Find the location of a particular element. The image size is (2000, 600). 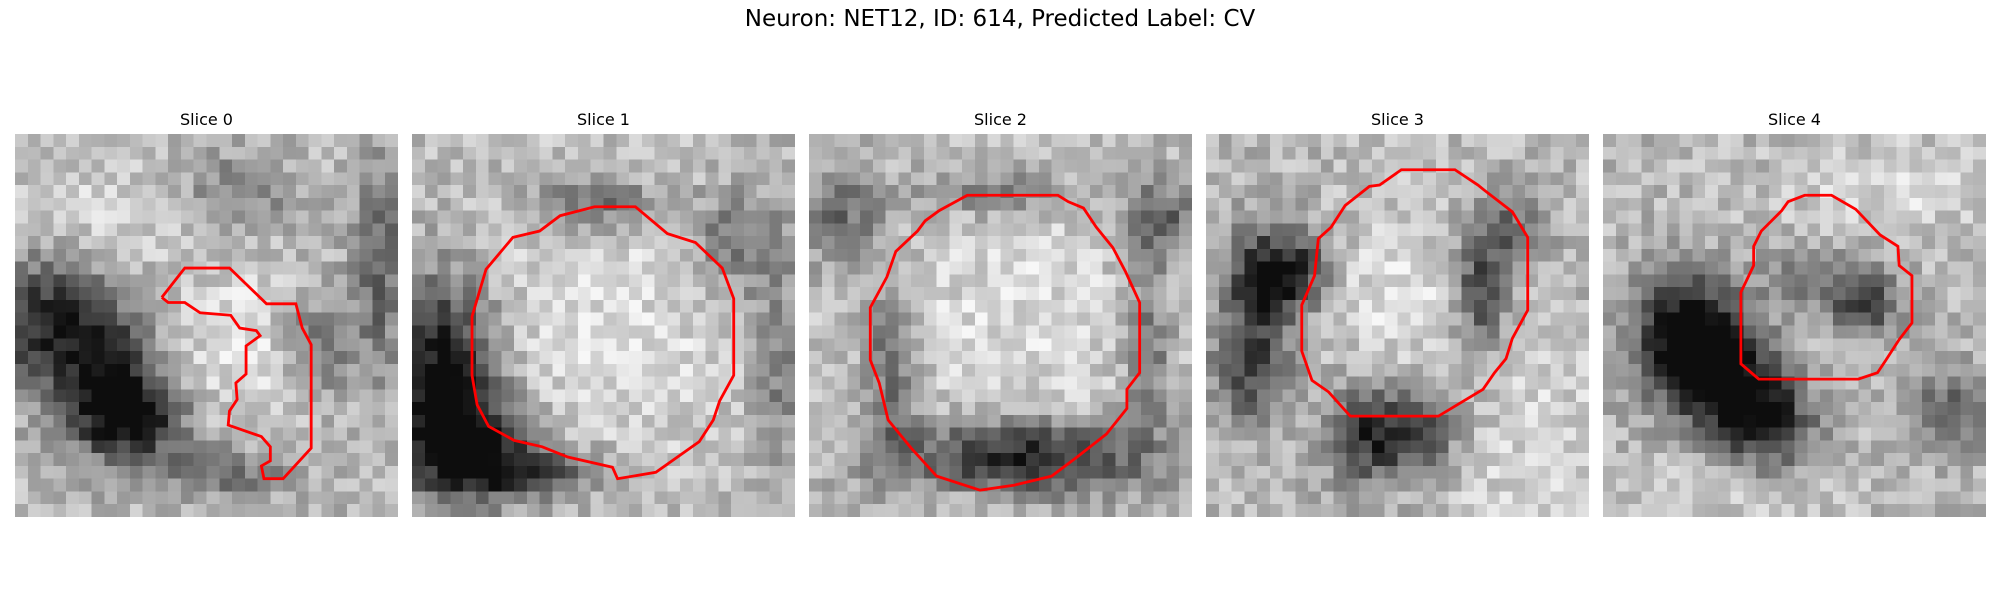

slice-title-0: Slice 0 is located at coordinates (206, 121).